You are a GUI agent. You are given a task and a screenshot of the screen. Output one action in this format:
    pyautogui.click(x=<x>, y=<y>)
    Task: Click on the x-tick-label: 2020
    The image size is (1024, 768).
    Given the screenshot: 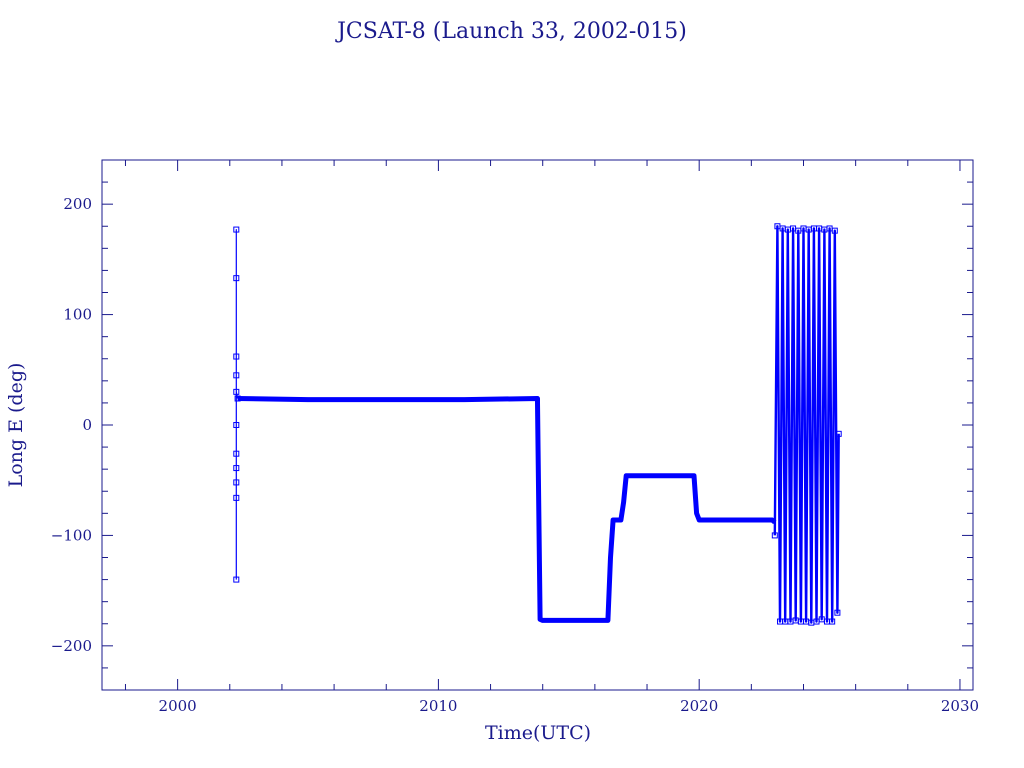 What is the action you would take?
    pyautogui.click(x=699, y=706)
    